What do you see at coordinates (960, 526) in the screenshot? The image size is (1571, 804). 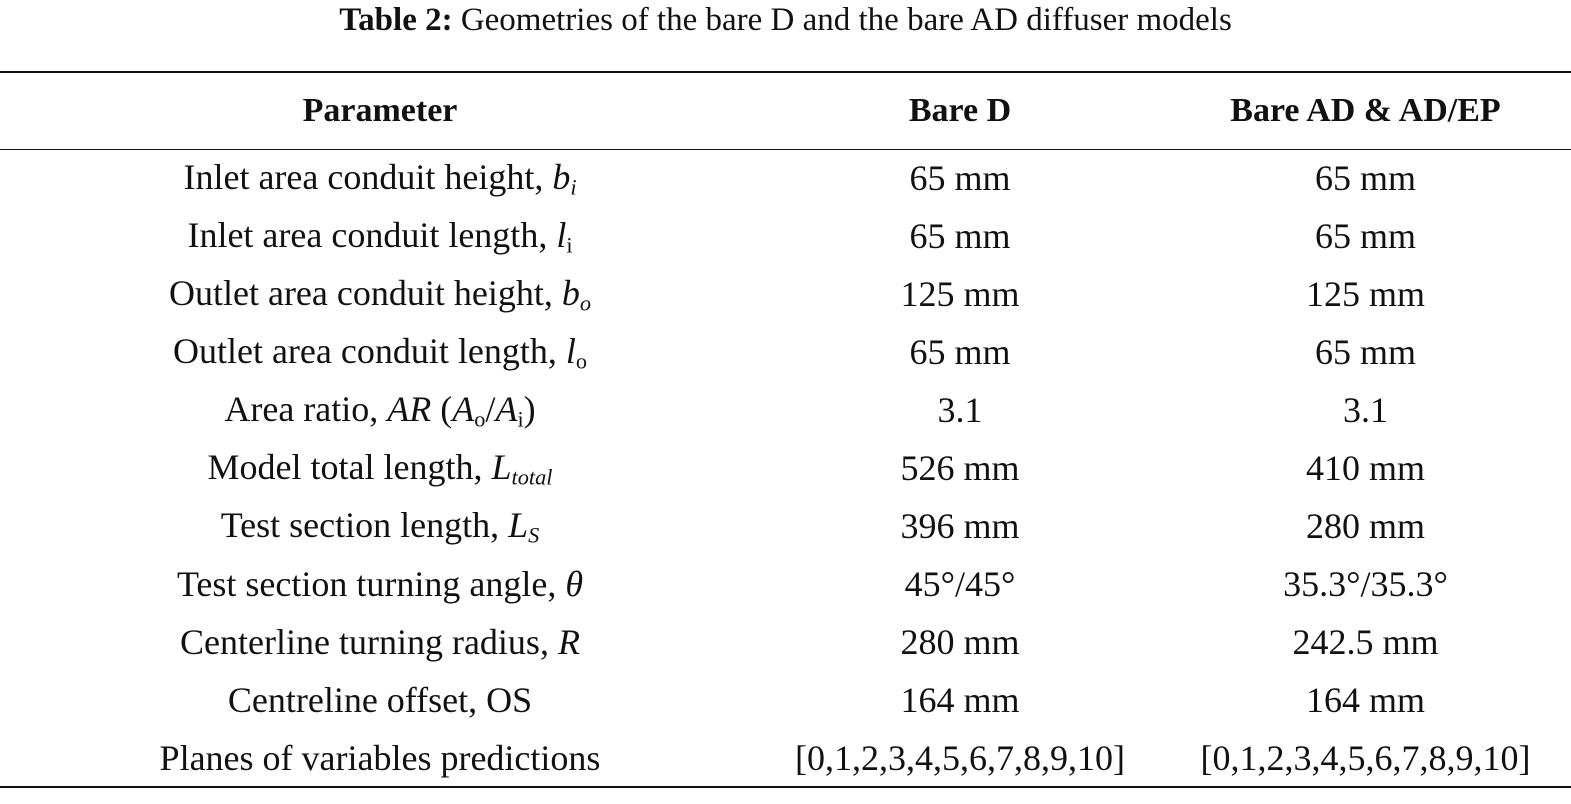 I see `bare-d-cell: 396 mm` at bounding box center [960, 526].